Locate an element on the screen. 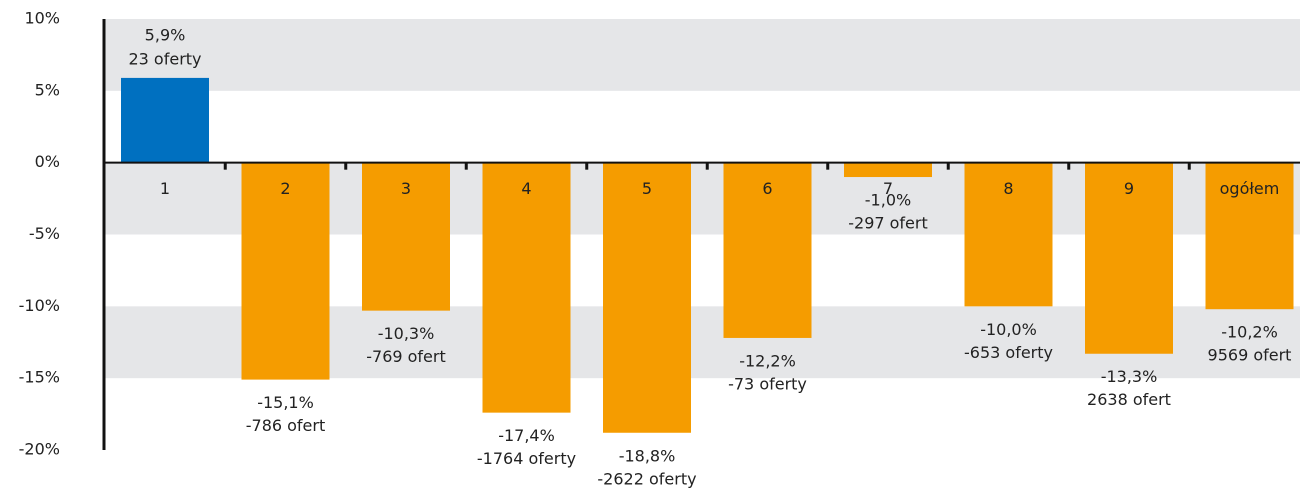  value-label: -12,2% is located at coordinates (767, 360).